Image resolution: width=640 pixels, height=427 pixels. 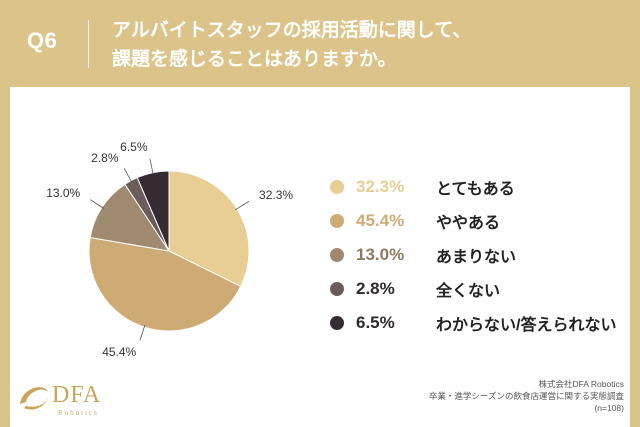 I want to click on legend-label: あまりない, so click(x=476, y=257).